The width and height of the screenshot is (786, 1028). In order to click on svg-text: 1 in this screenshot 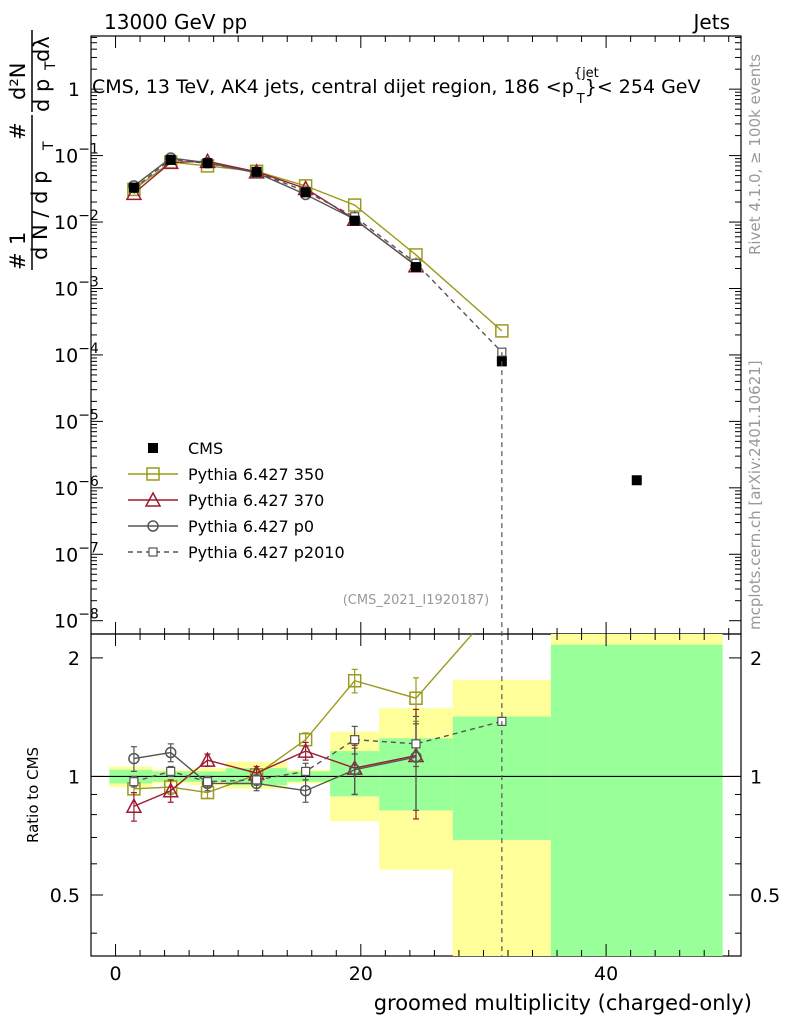, I will do `click(18, 238)`.